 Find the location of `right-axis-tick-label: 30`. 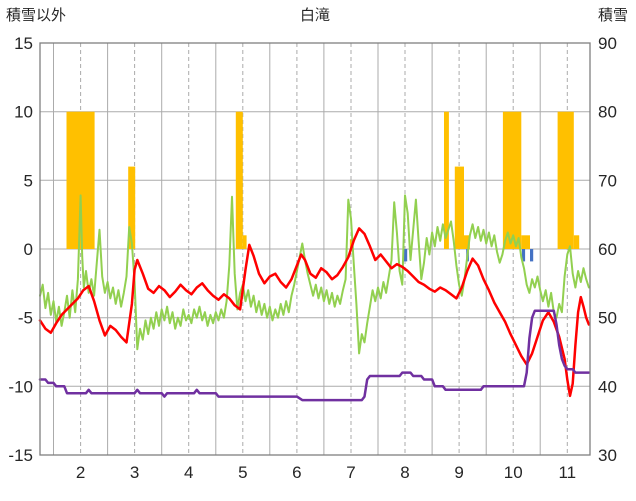

right-axis-tick-label: 30 is located at coordinates (607, 455).